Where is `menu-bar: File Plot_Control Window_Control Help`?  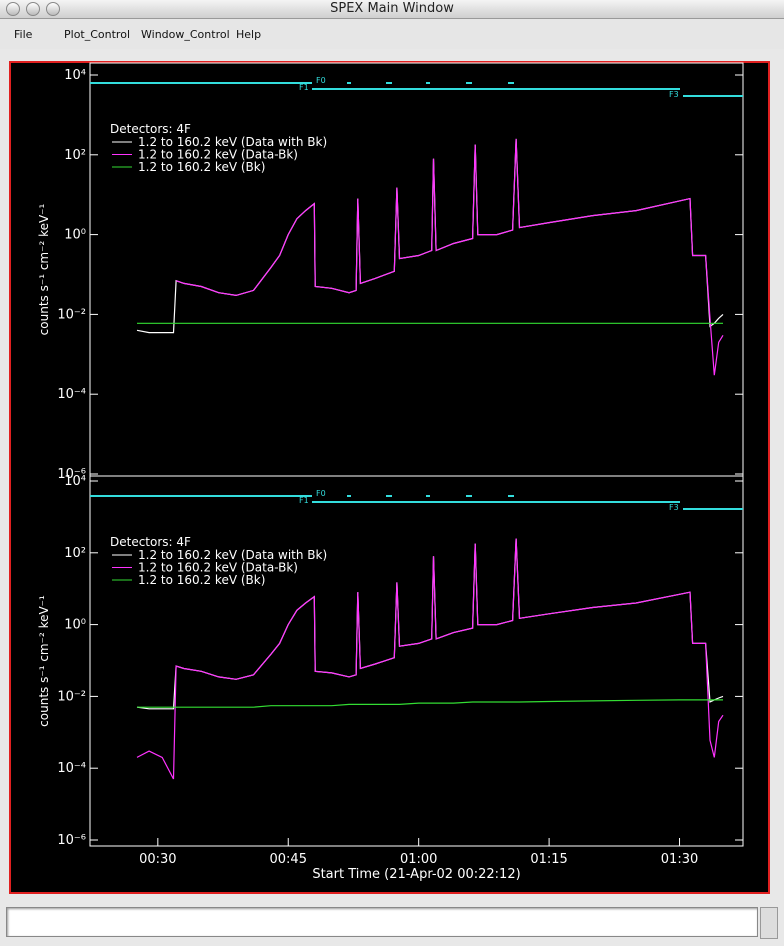 menu-bar: File Plot_Control Window_Control Help is located at coordinates (392, 34).